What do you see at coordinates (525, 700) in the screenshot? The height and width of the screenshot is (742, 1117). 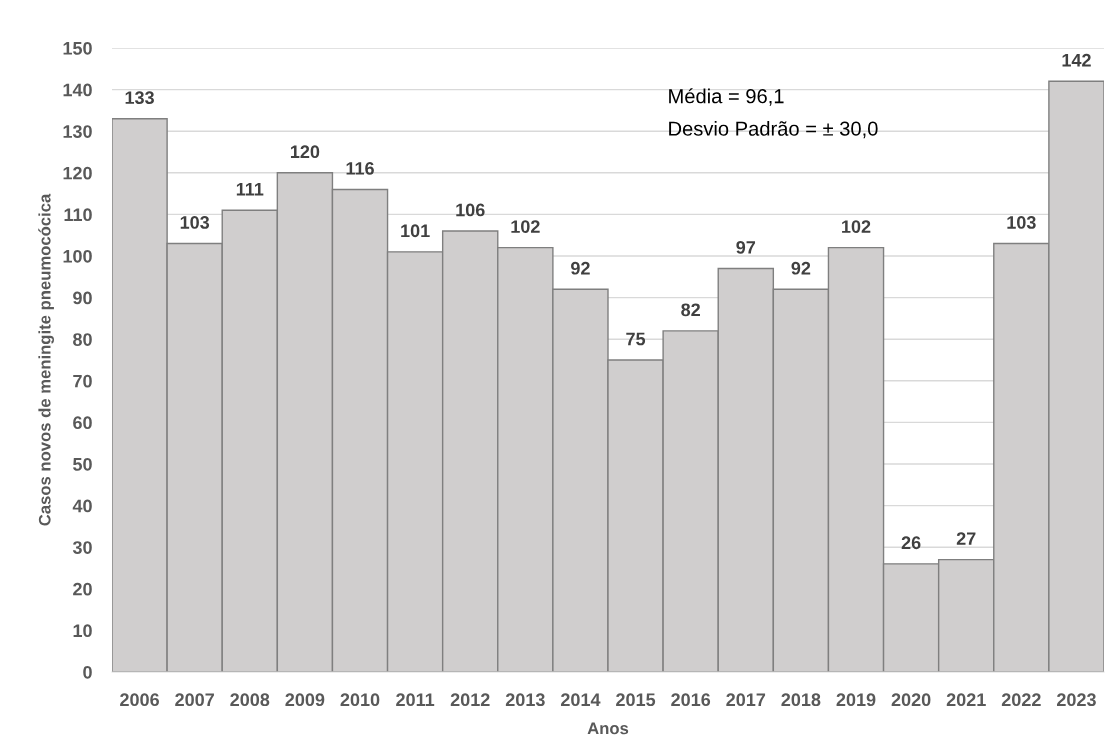 I see `x-tick-label: 2013` at bounding box center [525, 700].